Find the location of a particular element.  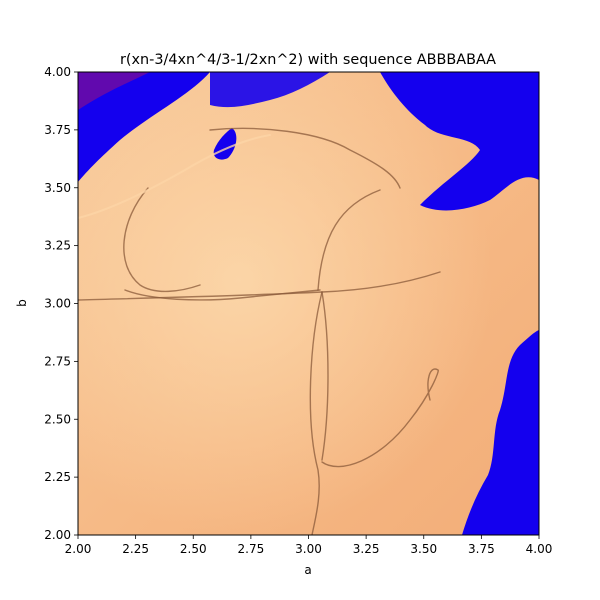

x-axis: 2.00 2.25 2.50 2.75 3.00 3.25 3.50 3.75 4.00 is located at coordinates (309, 545).